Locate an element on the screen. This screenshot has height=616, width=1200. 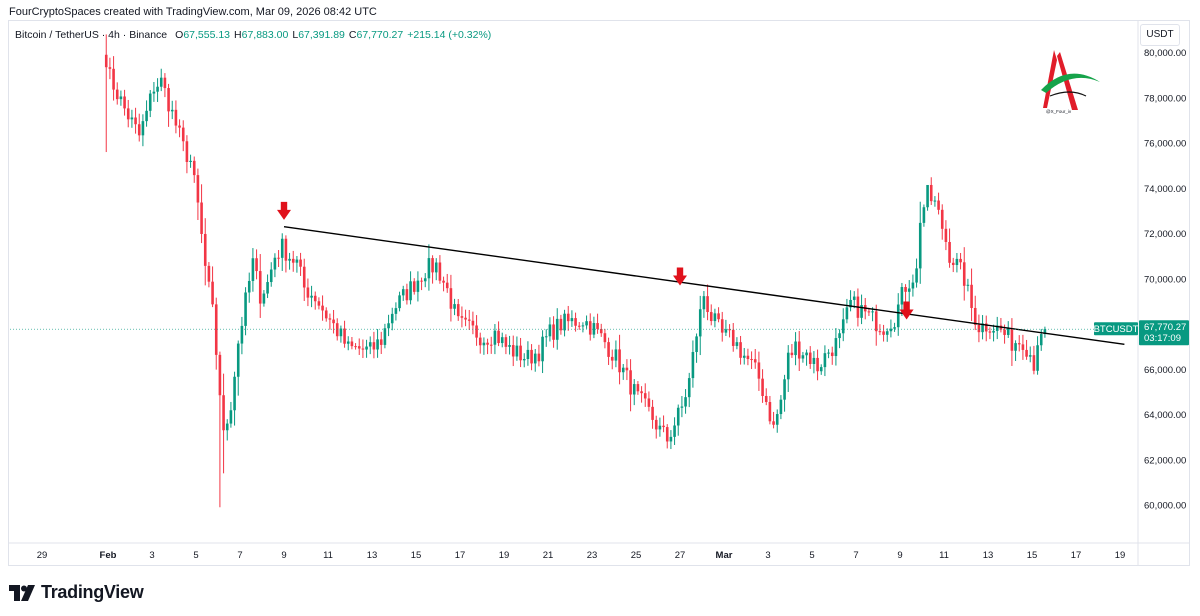
currency-button: USDT is located at coordinates (1160, 35).